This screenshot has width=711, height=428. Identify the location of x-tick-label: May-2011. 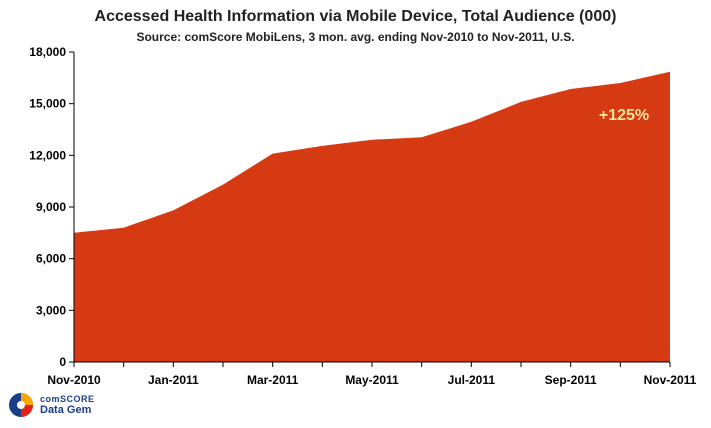
(372, 380).